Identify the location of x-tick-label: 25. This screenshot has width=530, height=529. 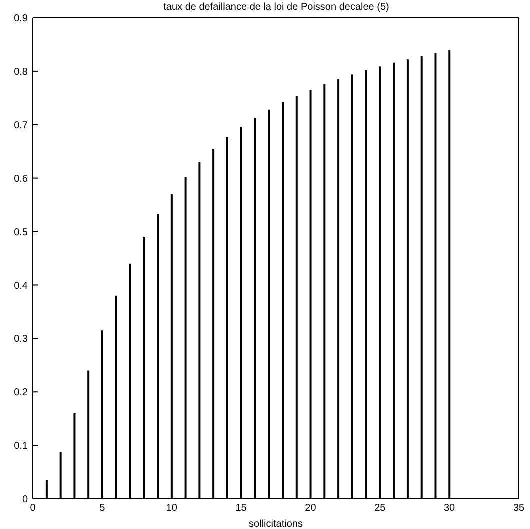
(380, 508).